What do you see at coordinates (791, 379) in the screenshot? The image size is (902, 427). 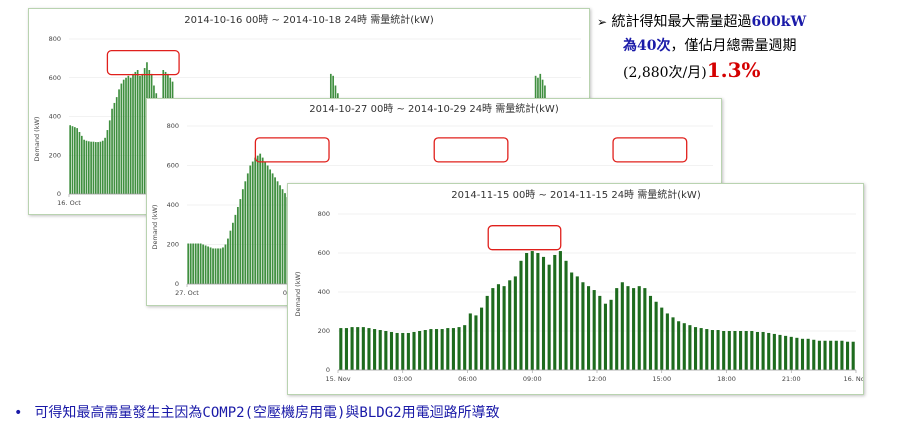 I see `x-tick-label: 21:00` at bounding box center [791, 379].